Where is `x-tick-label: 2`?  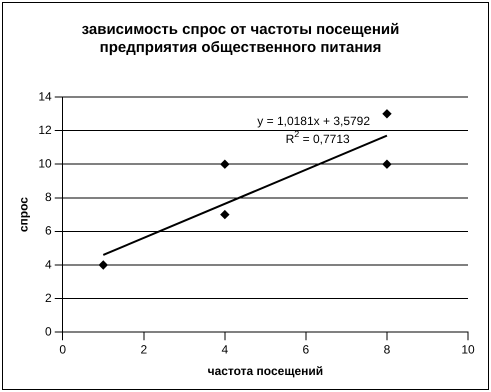
x-tick-label: 2 is located at coordinates (144, 349).